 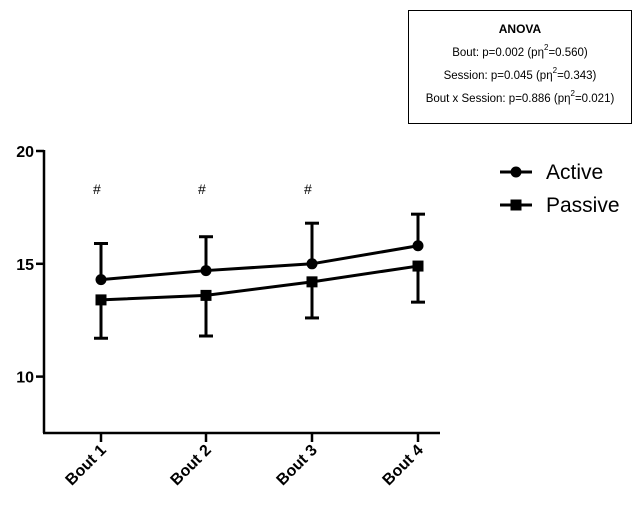 What do you see at coordinates (516, 172) in the screenshot?
I see `legend-marker-active` at bounding box center [516, 172].